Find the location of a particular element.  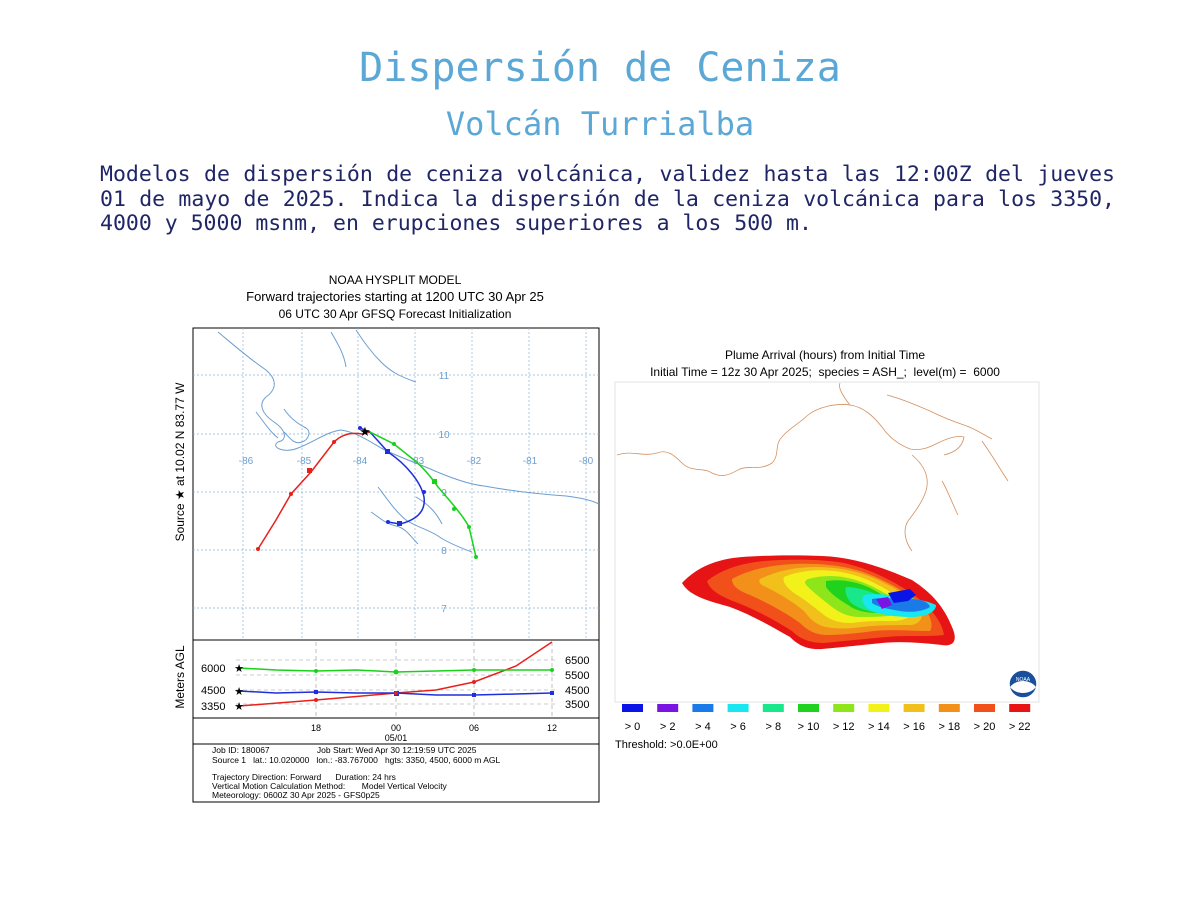

map-lon-labels: -86 -85 -84 -83 -82 -81 -80 is located at coordinates (416, 461).